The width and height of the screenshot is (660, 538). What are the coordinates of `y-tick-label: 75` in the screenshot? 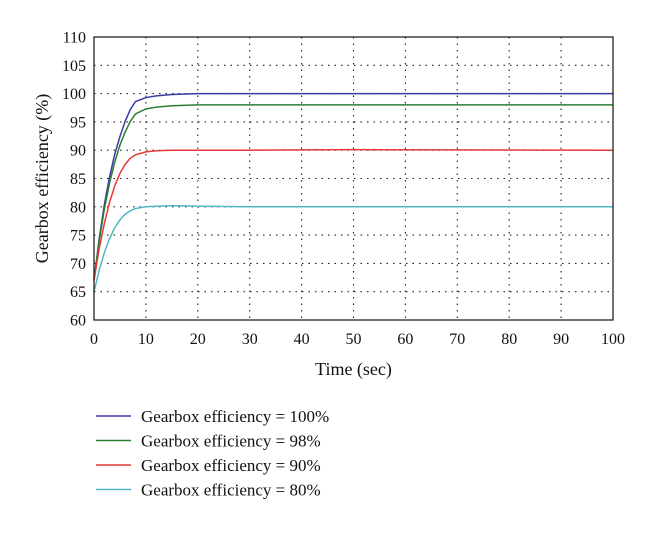 It's located at (78, 236).